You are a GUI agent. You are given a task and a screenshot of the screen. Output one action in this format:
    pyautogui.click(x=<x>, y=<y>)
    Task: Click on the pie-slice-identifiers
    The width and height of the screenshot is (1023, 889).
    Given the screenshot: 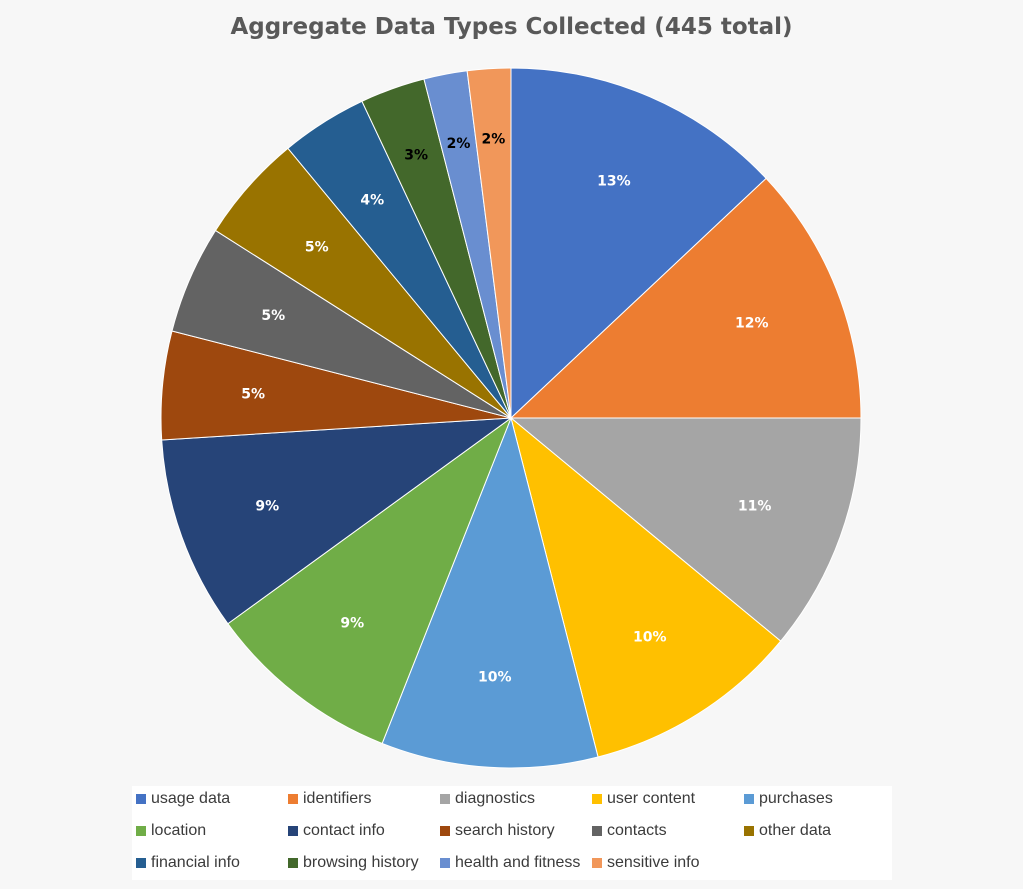 What is the action you would take?
    pyautogui.click(x=685, y=298)
    